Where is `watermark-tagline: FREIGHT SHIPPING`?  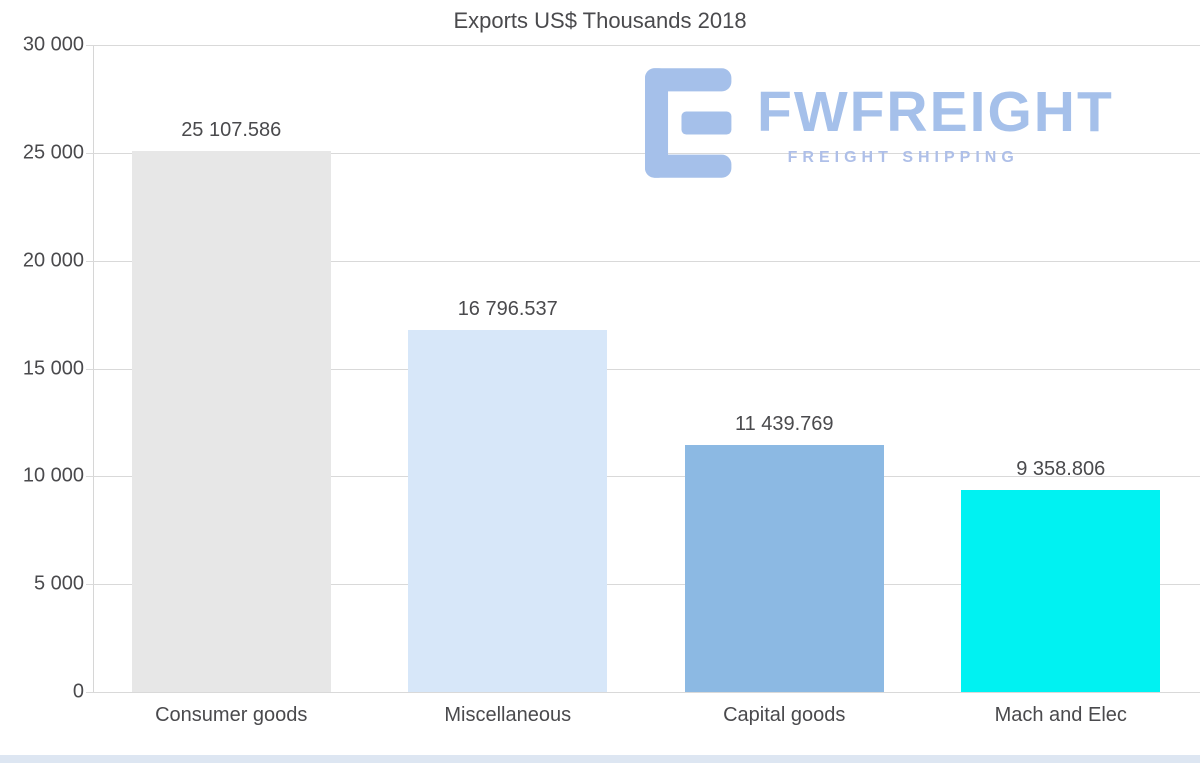
watermark-tagline: FREIGHT SHIPPING is located at coordinates (903, 157).